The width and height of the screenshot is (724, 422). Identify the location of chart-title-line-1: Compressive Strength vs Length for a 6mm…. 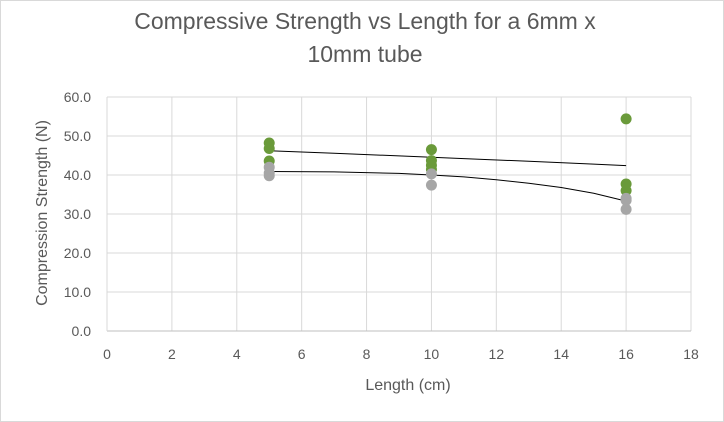
(365, 21).